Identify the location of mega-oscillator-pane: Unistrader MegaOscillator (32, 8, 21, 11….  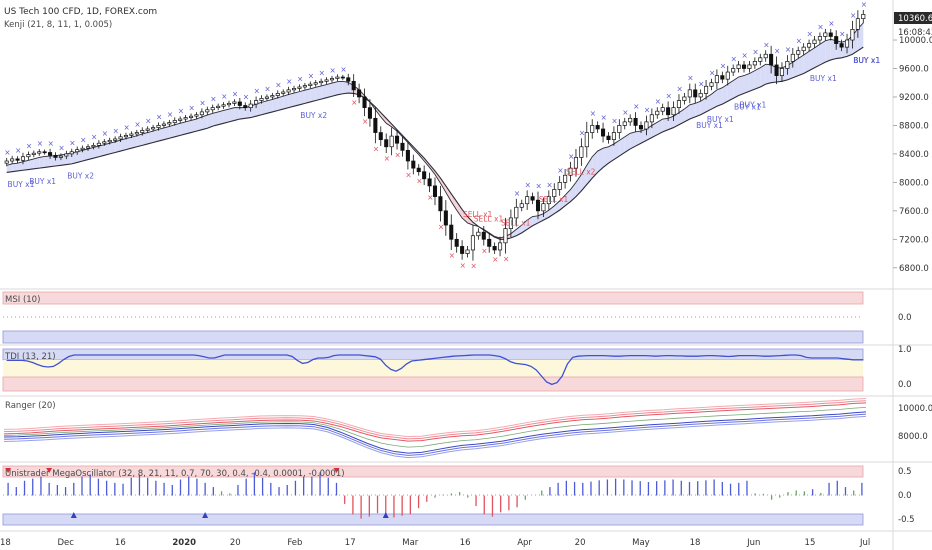
(458, 495).